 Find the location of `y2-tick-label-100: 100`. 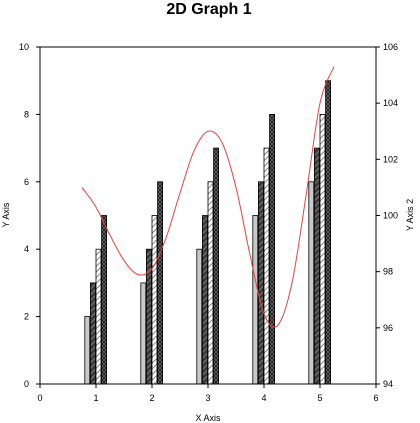

y2-tick-label-100: 100 is located at coordinates (390, 216).